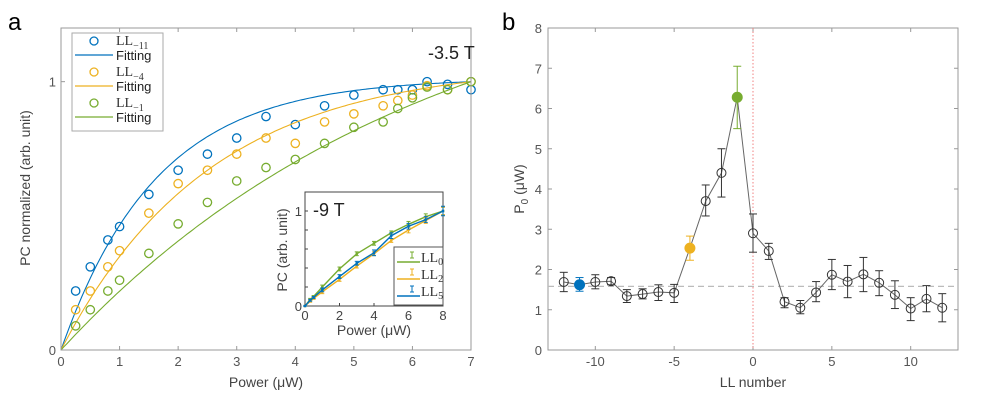  Describe the element at coordinates (442, 315) in the screenshot. I see `inset-xtick-label: 8` at that location.